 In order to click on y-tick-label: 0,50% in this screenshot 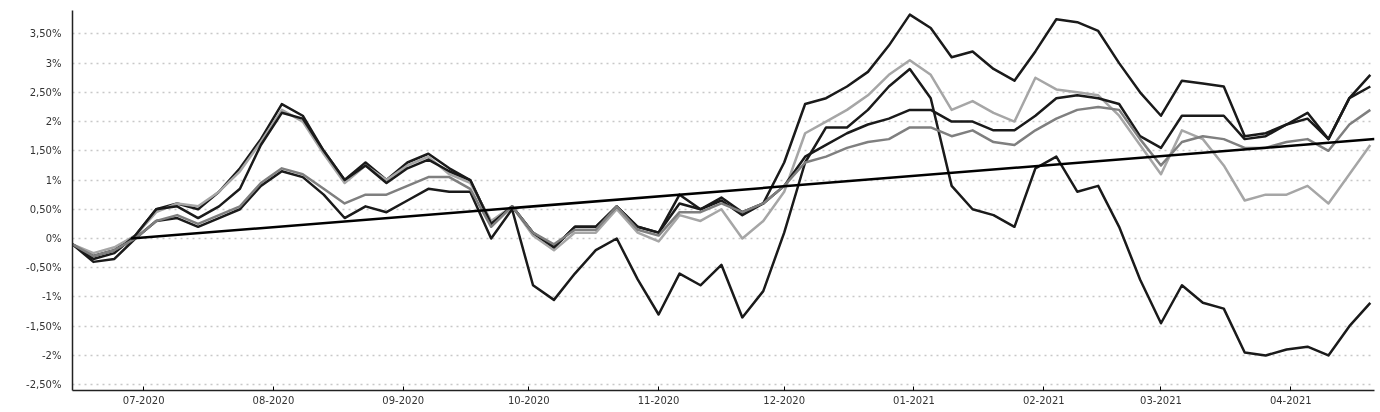, I will do `click(45, 209)`.